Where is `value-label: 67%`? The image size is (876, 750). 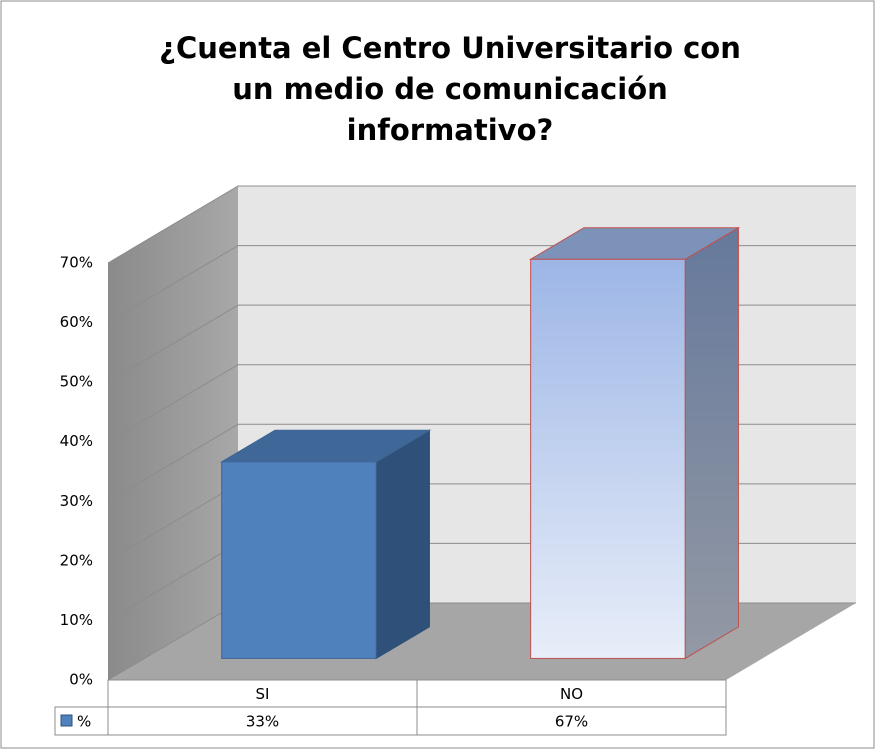
value-label: 67% is located at coordinates (571, 722).